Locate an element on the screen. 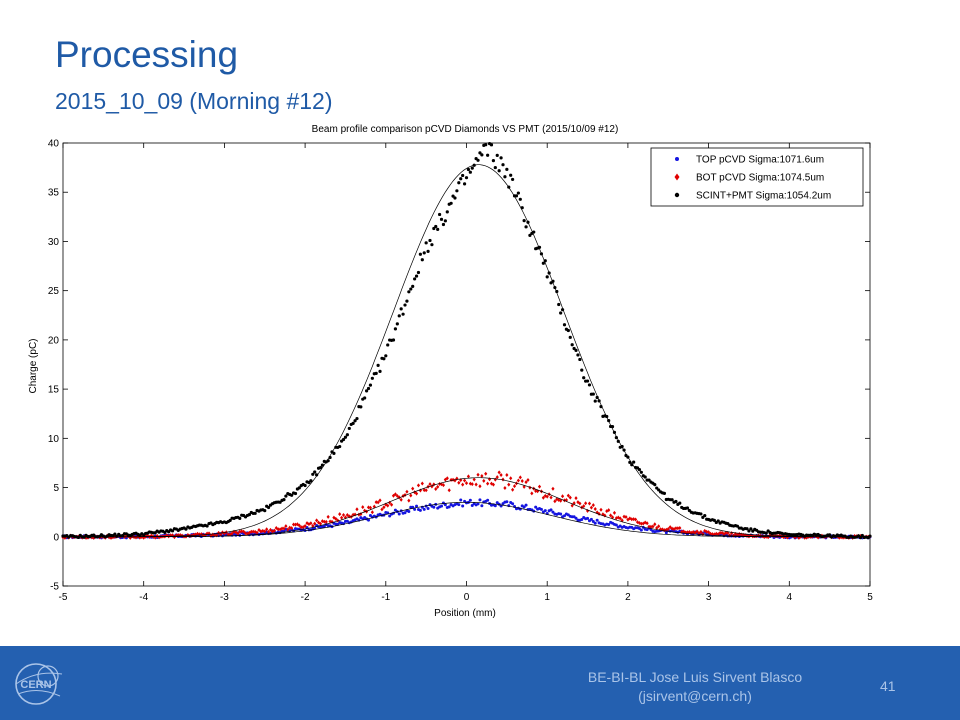 The image size is (960, 720). y-axis-label: Charge (pC) is located at coordinates (33, 365).